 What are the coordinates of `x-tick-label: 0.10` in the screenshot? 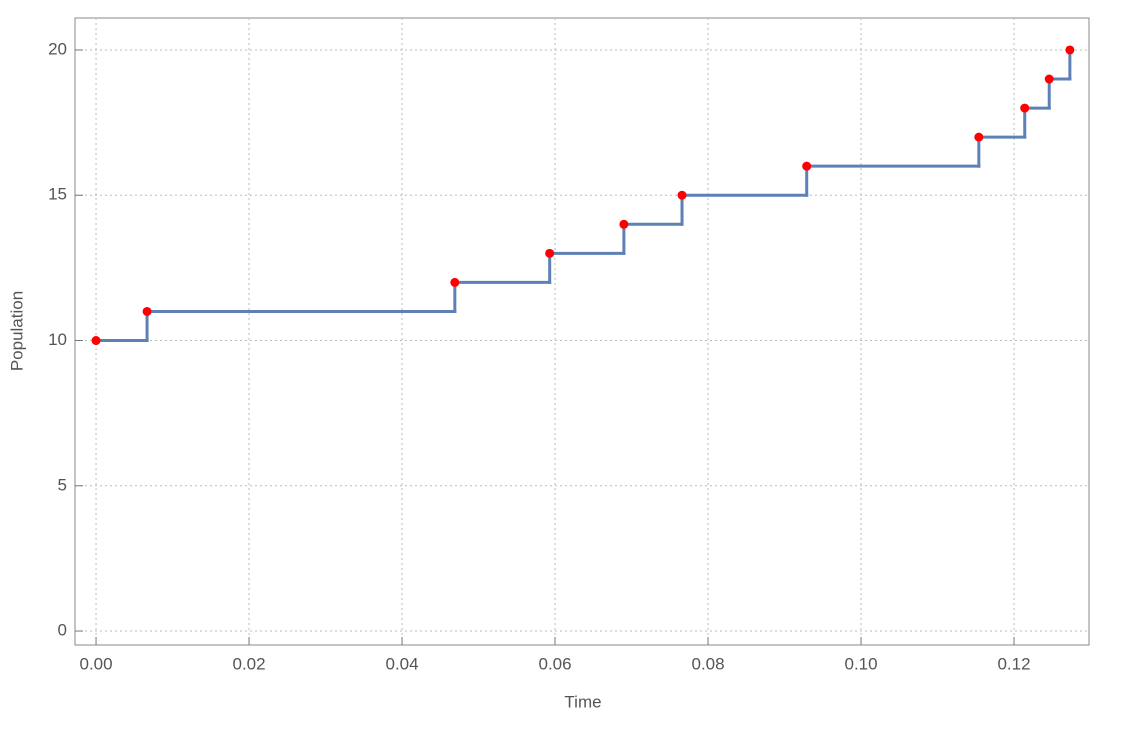 It's located at (860, 663).